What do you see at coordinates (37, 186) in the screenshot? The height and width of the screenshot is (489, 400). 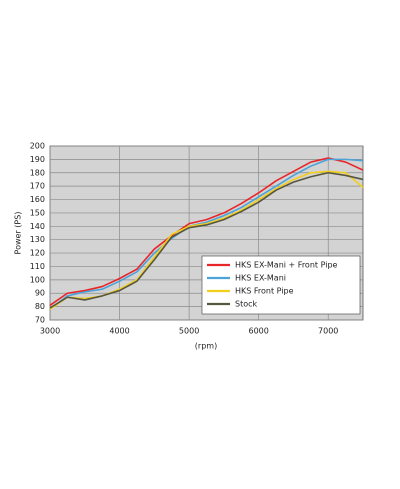 I see `y-tick-label: 170` at bounding box center [37, 186].